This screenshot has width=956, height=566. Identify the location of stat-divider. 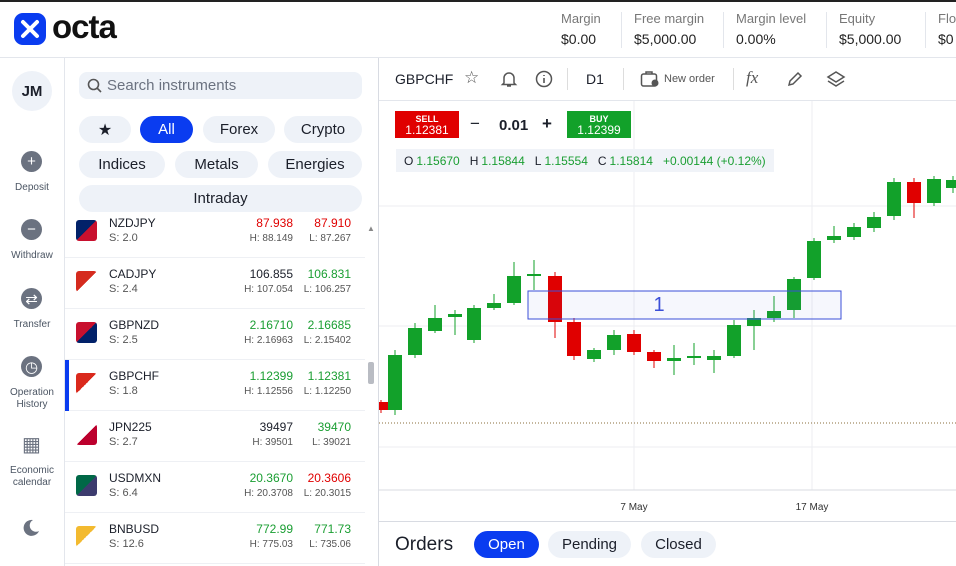
(826, 30).